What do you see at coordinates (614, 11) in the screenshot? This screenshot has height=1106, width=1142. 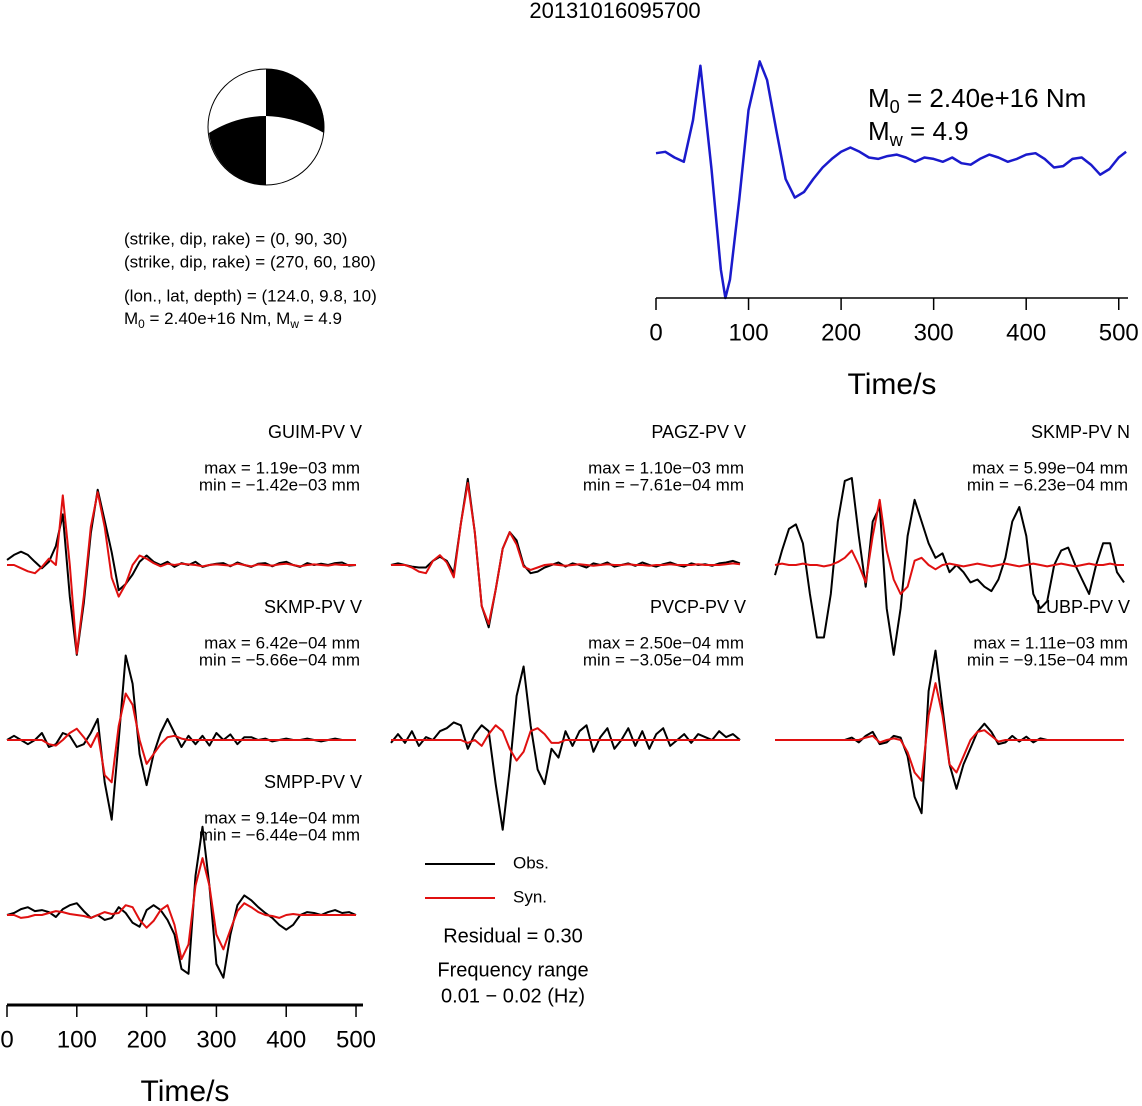 I see `figure-title: 20131016095700` at bounding box center [614, 11].